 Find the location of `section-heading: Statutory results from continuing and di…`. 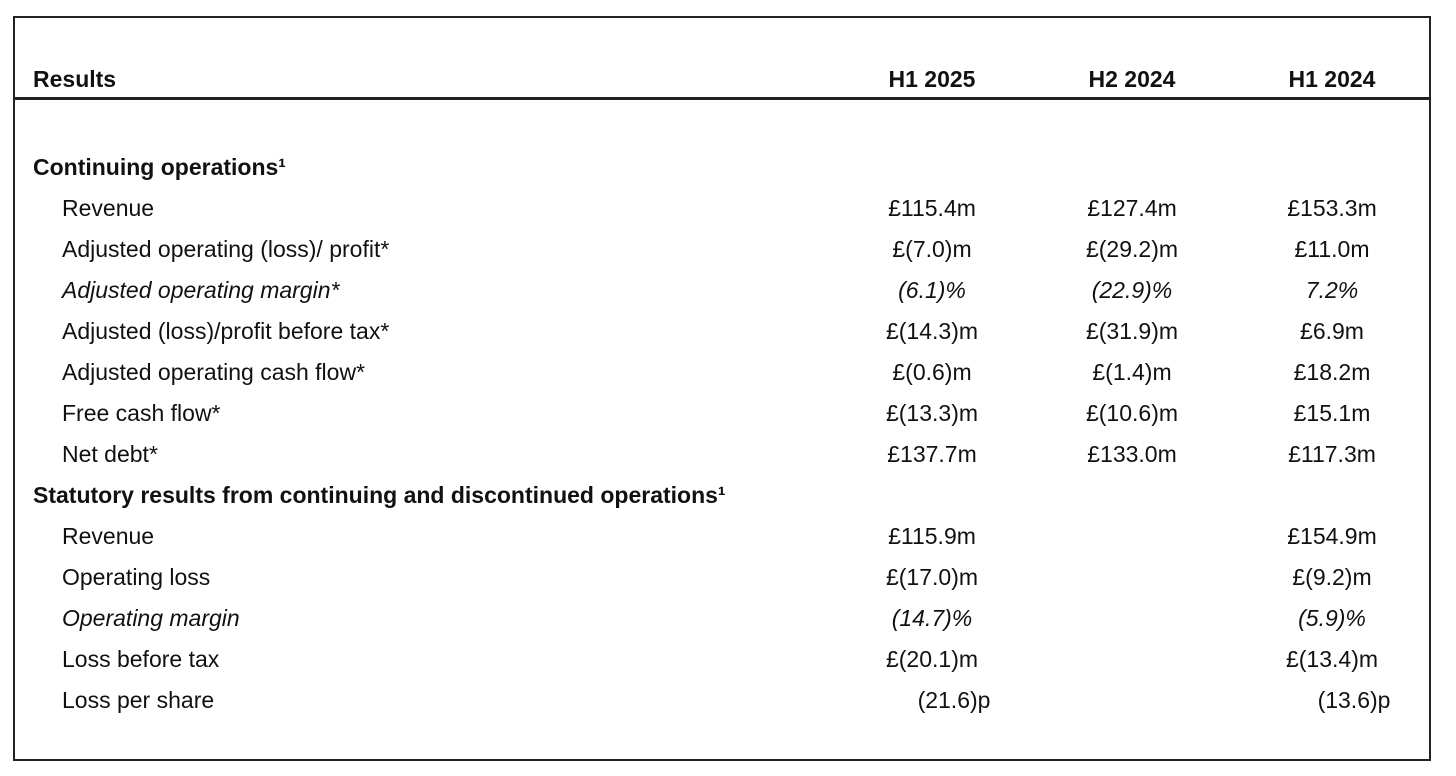

section-heading: Statutory results from continuing and di… is located at coordinates (379, 495).